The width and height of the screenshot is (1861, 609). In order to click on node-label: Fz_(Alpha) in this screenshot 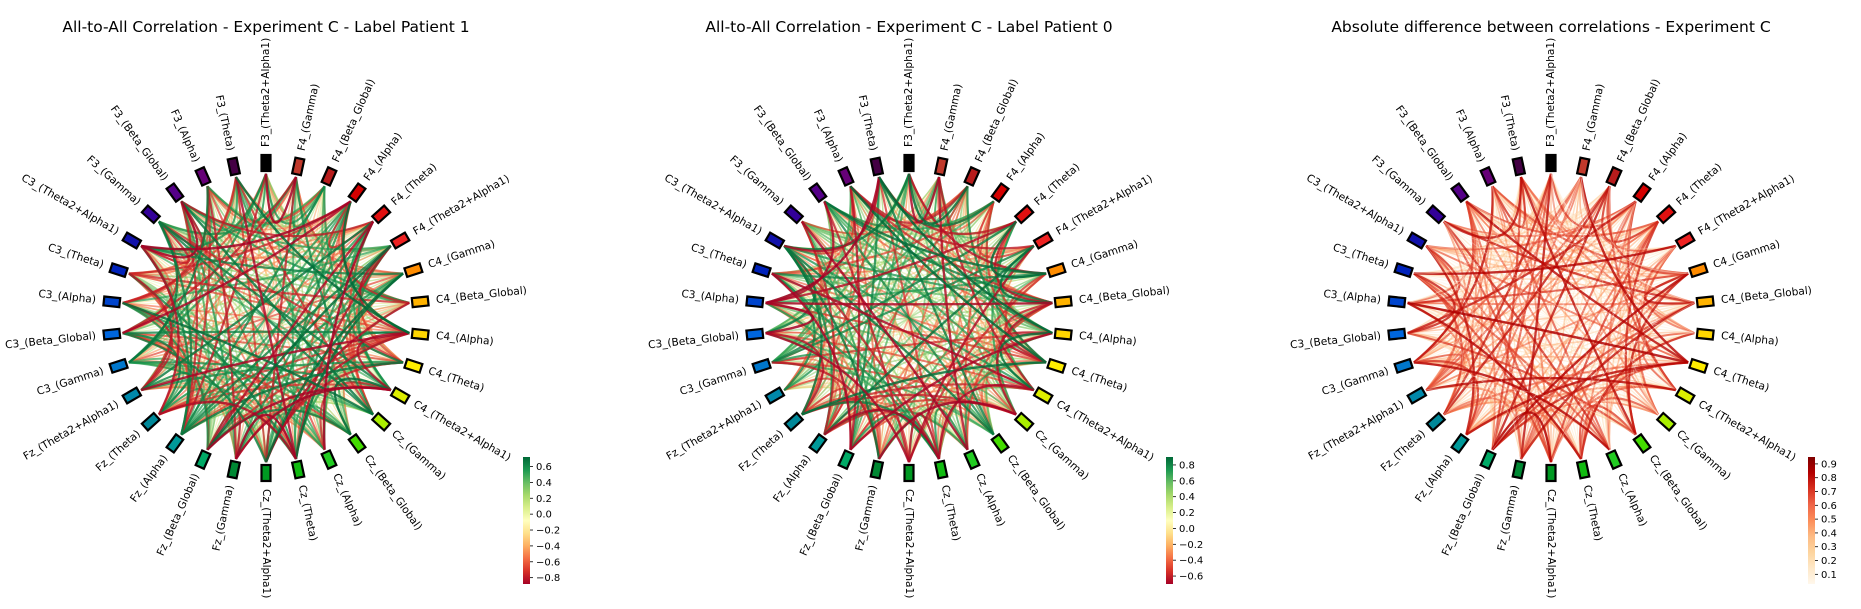, I will do `click(149, 479)`.